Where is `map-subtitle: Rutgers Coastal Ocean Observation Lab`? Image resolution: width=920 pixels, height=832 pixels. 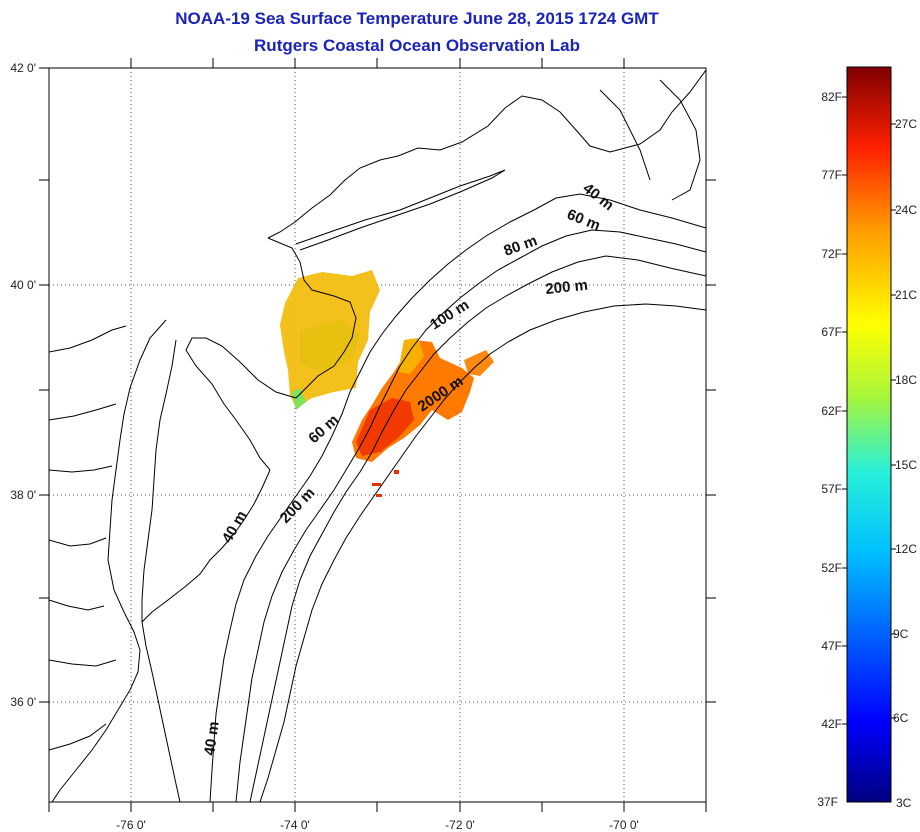 map-subtitle: Rutgers Coastal Ocean Observation Lab is located at coordinates (417, 45).